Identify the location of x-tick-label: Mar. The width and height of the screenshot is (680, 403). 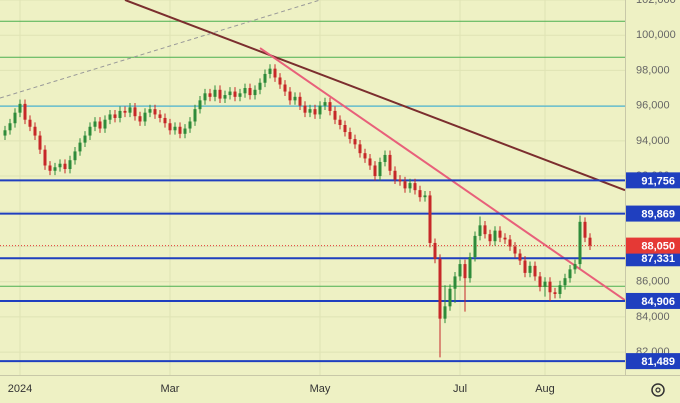
(170, 389).